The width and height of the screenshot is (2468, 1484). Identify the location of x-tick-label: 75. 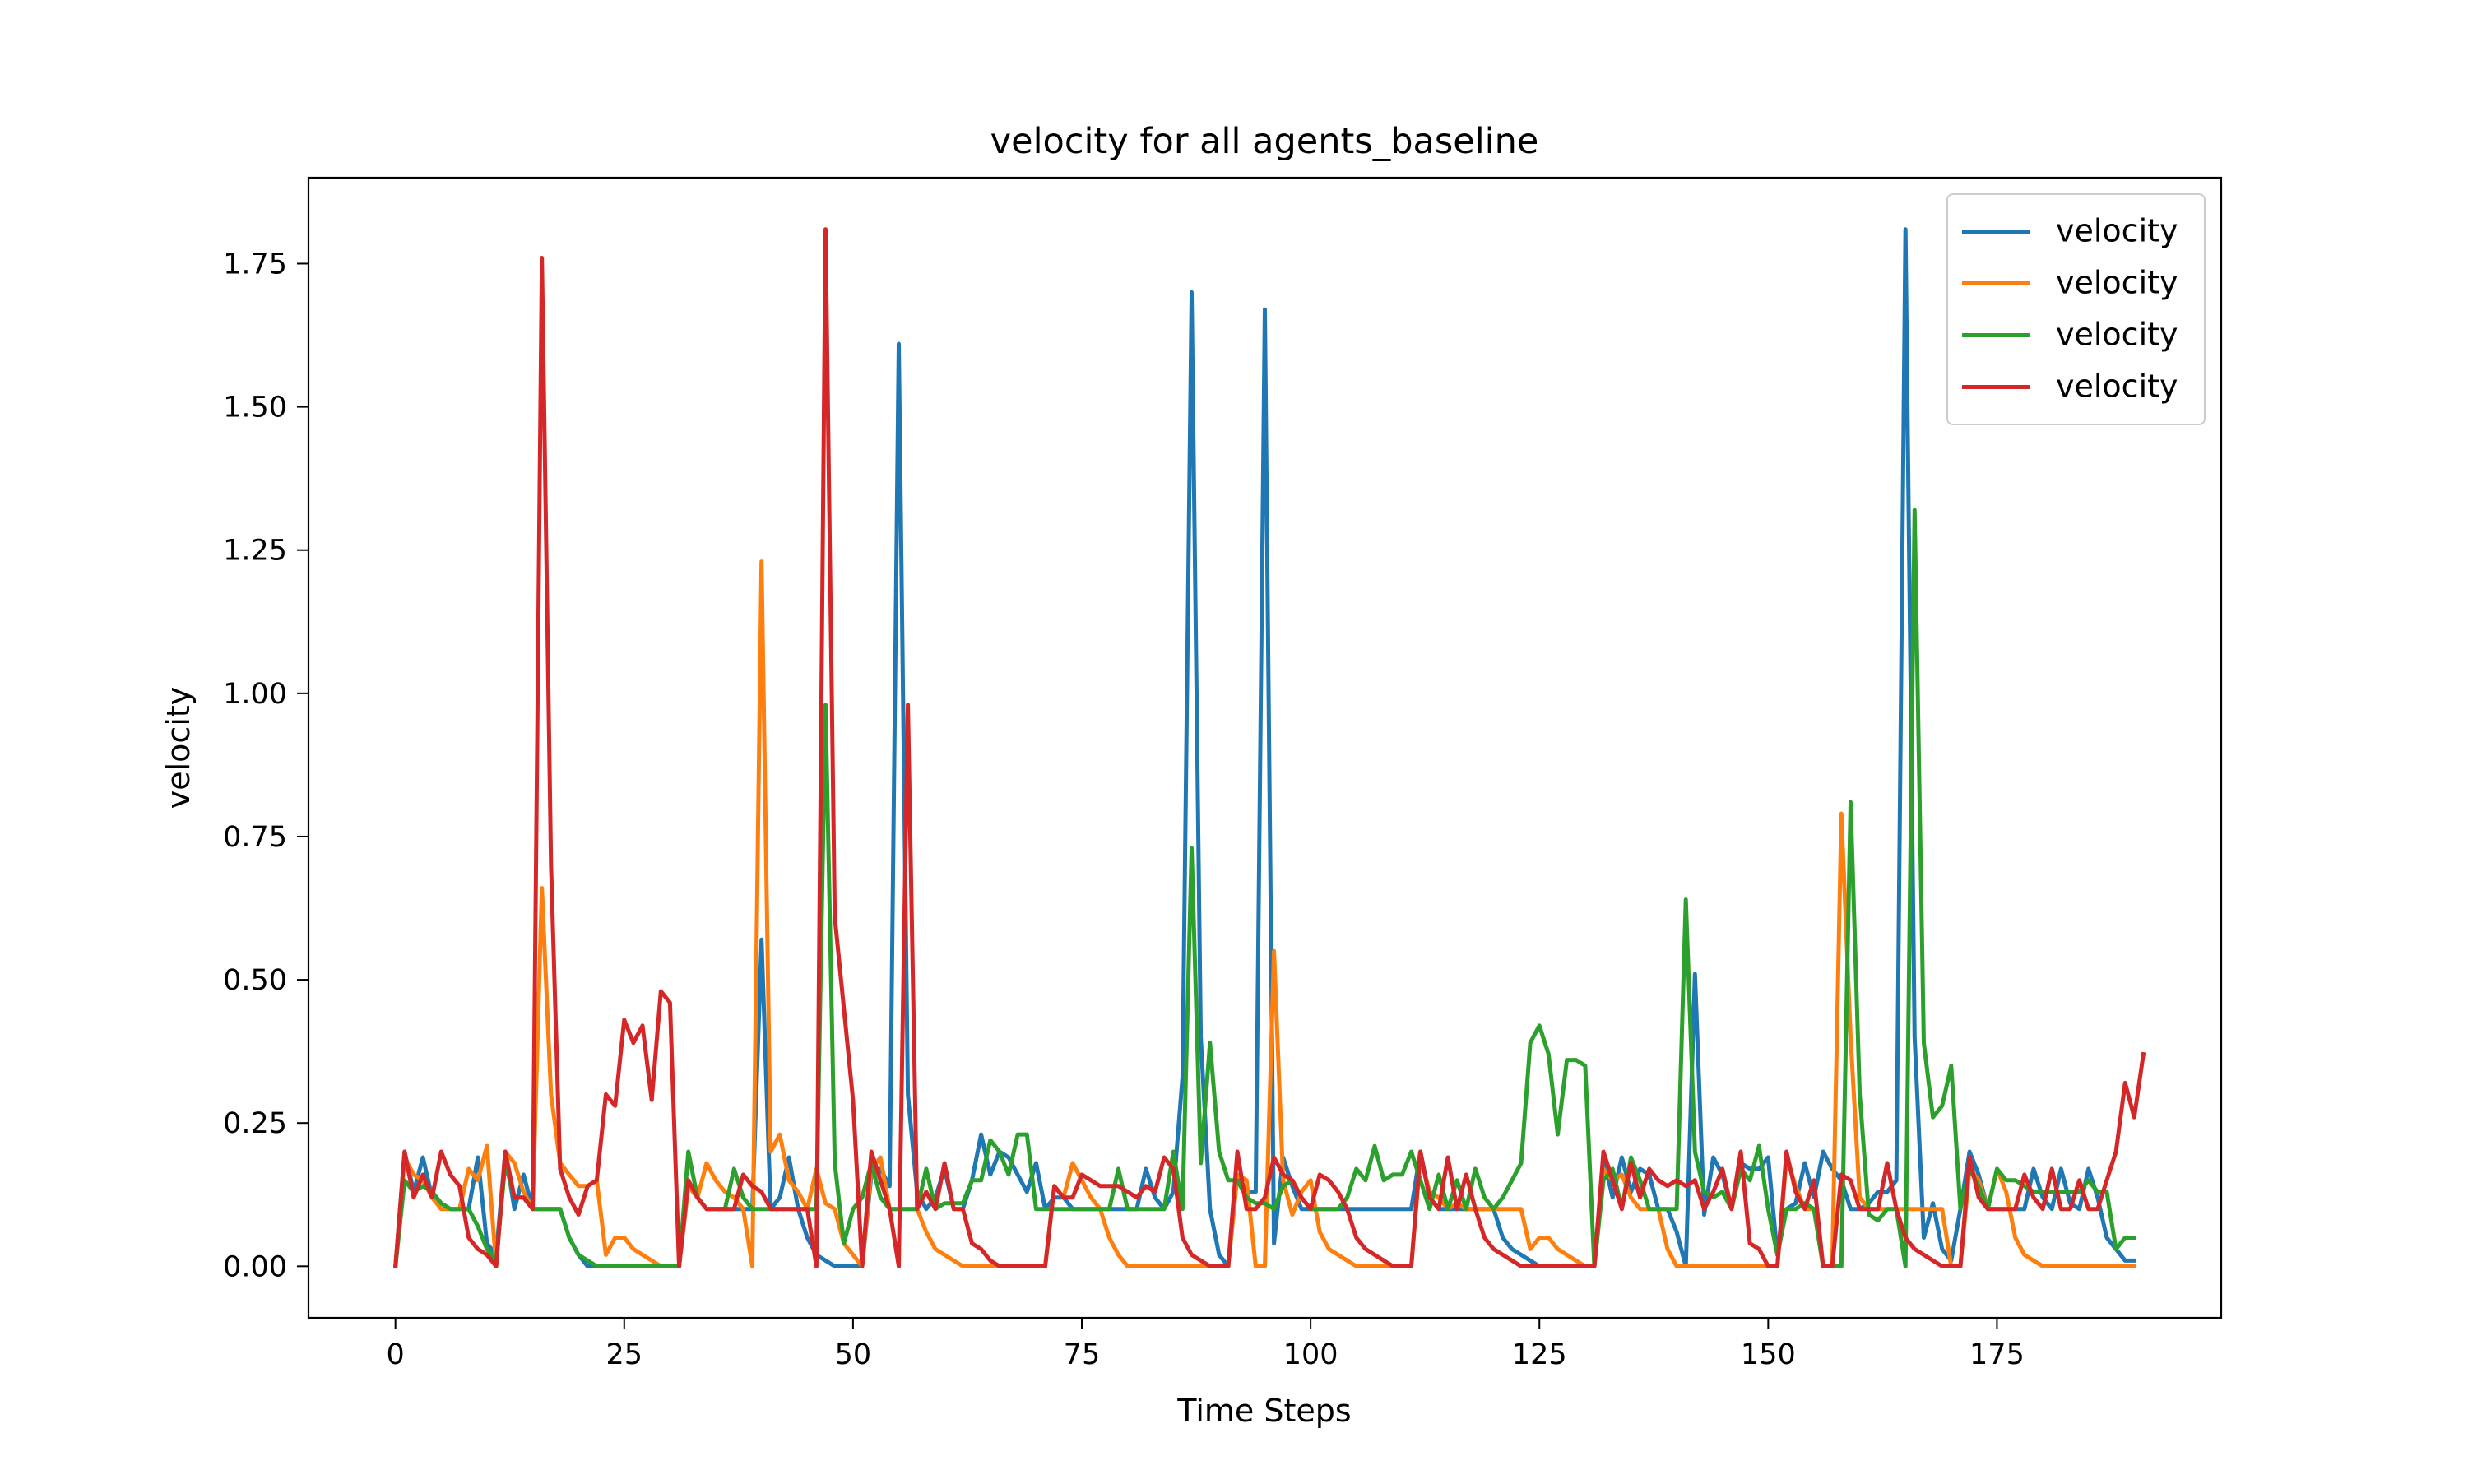
(1082, 1354).